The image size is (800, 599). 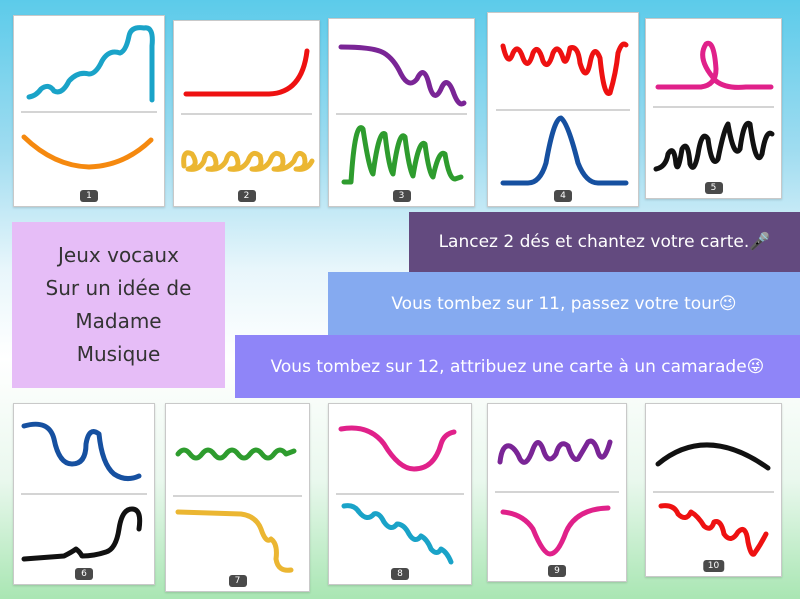 What do you see at coordinates (237, 510) in the screenshot?
I see `card-7-drawing` at bounding box center [237, 510].